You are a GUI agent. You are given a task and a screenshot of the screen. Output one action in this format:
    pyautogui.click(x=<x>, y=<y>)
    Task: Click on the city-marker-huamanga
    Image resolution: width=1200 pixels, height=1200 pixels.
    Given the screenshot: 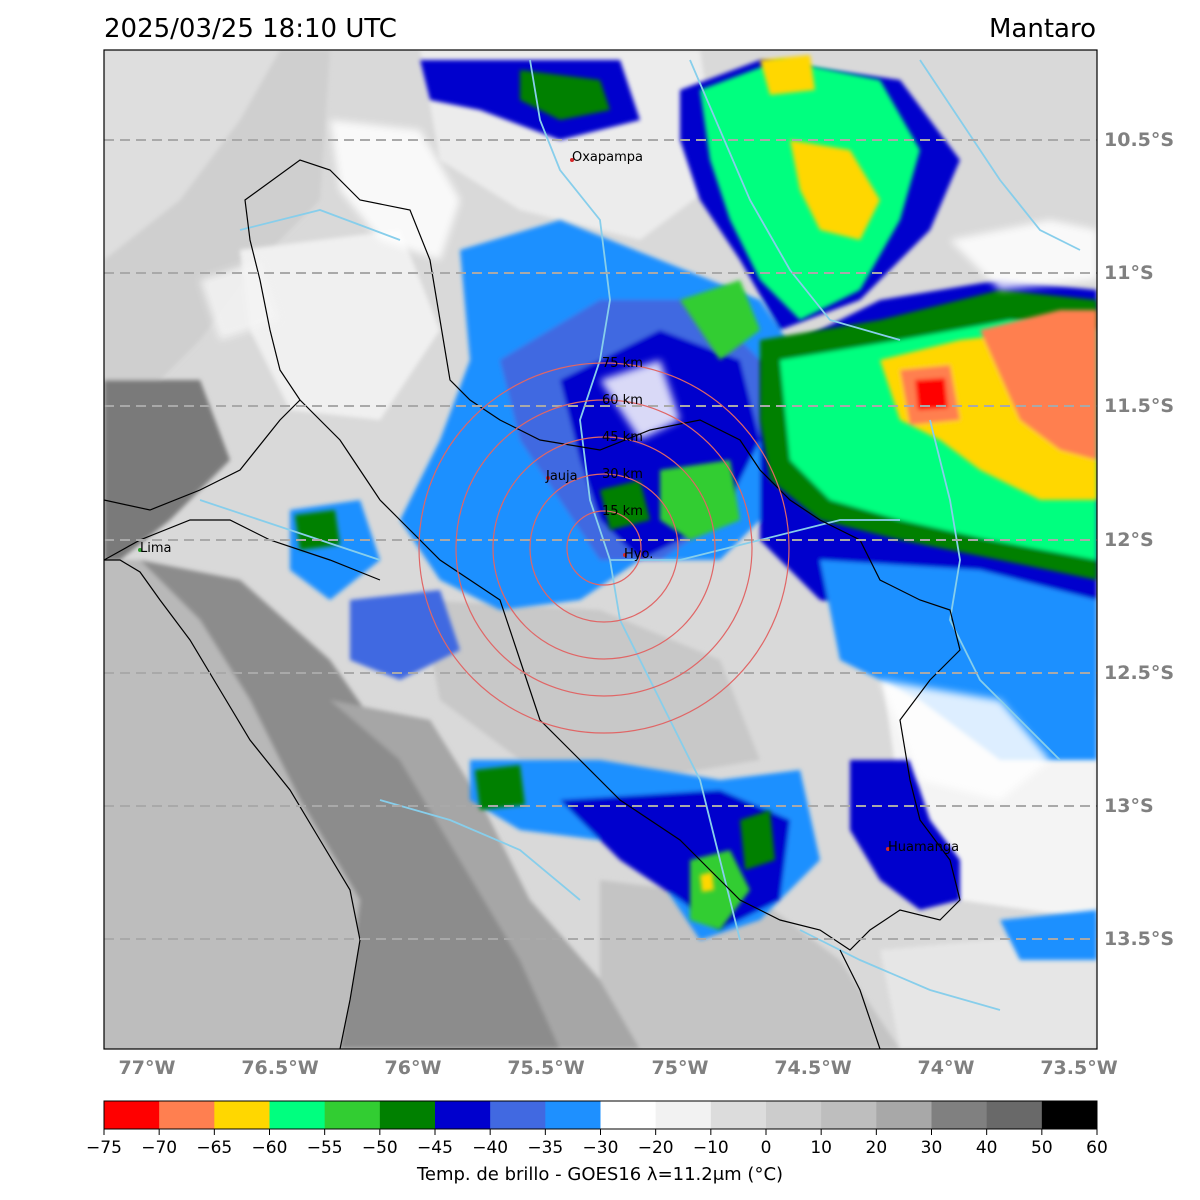 What is the action you would take?
    pyautogui.click(x=888, y=849)
    